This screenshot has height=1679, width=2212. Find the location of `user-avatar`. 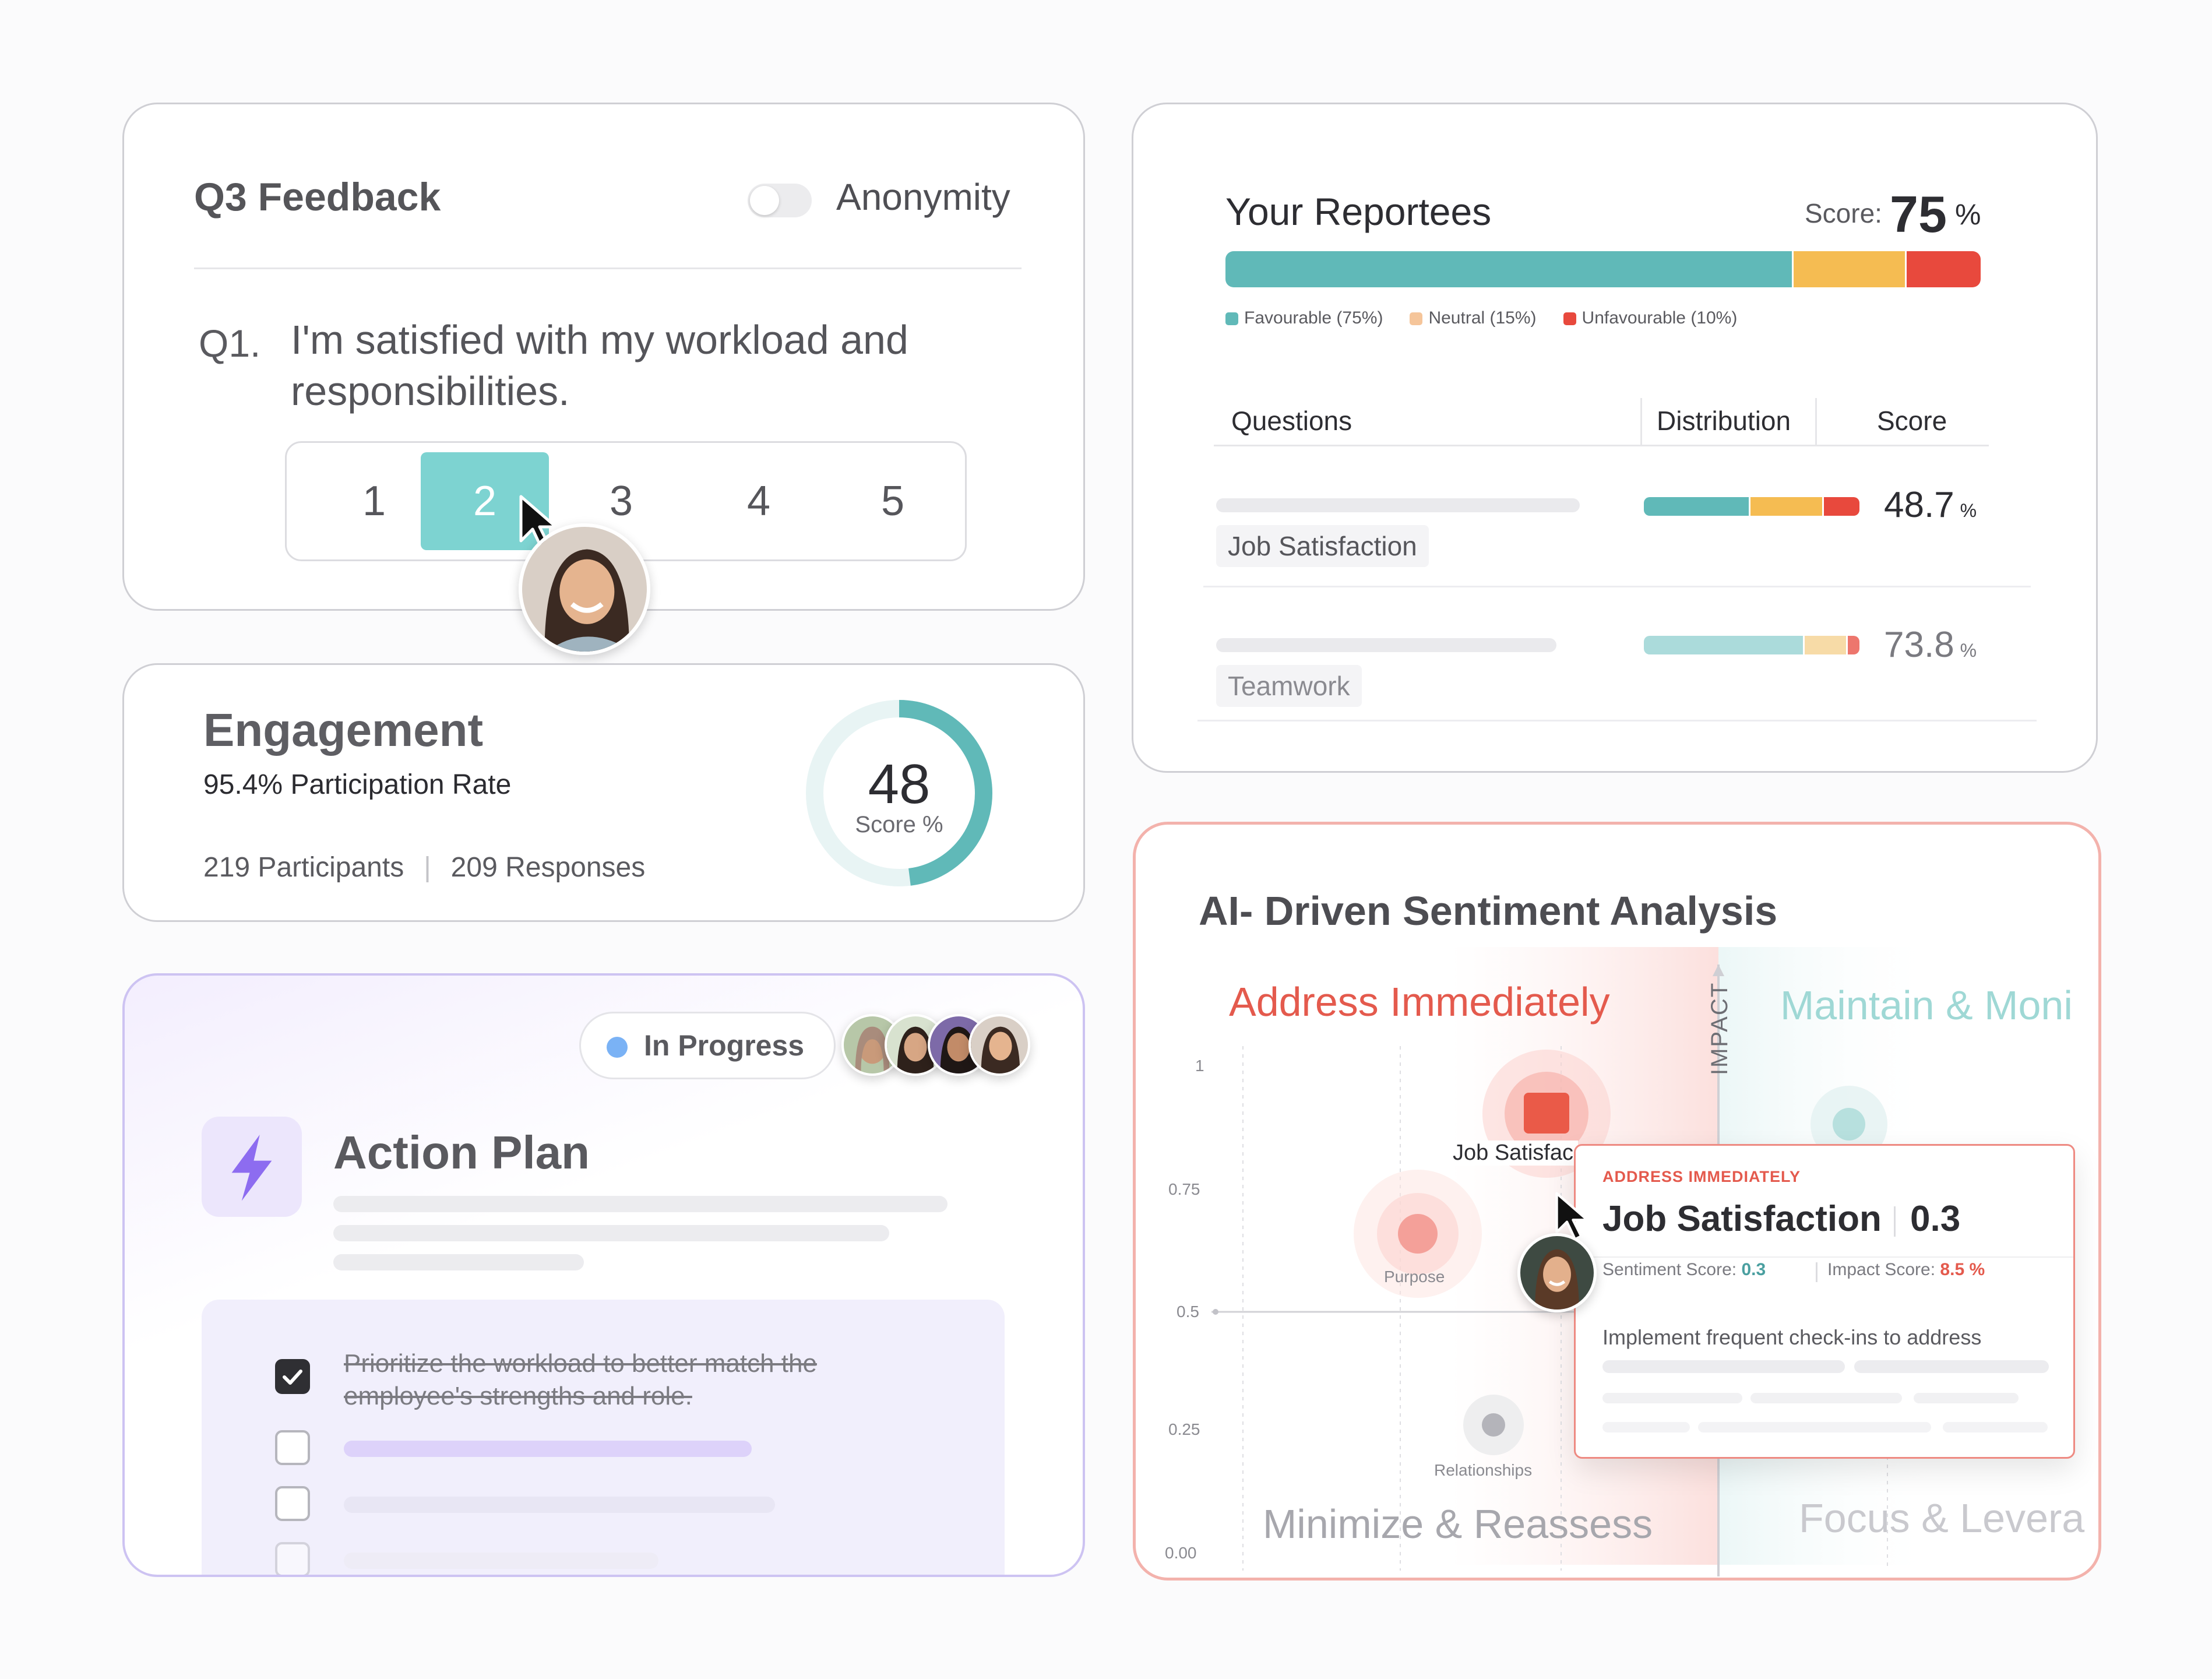

user-avatar is located at coordinates (1557, 1272).